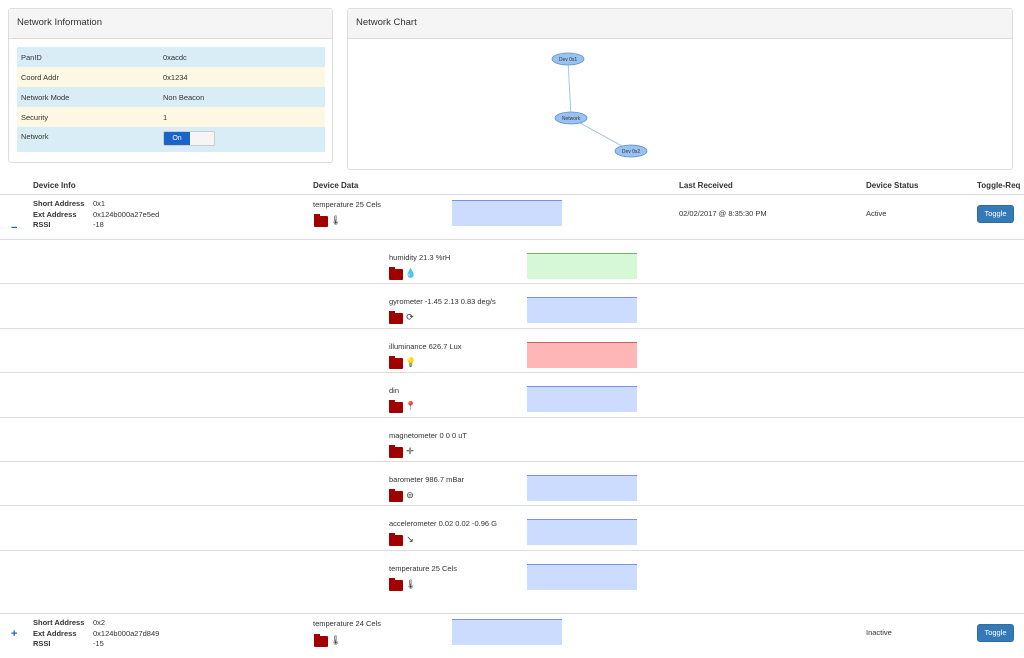  What do you see at coordinates (512, 573) in the screenshot?
I see `sensor-row: temperature 25 Cels 🌡` at bounding box center [512, 573].